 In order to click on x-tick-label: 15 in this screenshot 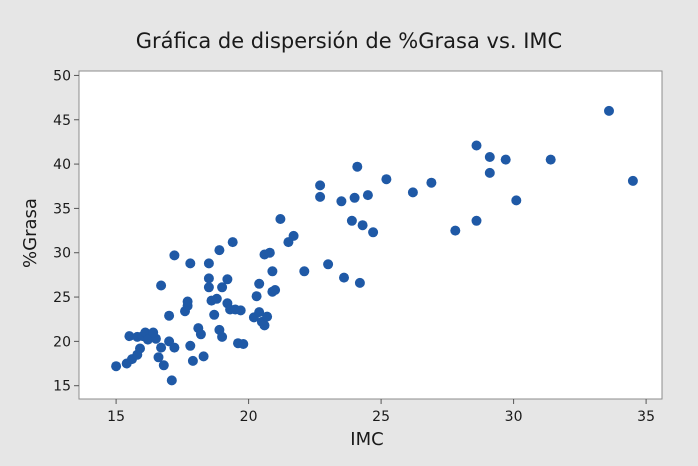, I will do `click(116, 417)`.